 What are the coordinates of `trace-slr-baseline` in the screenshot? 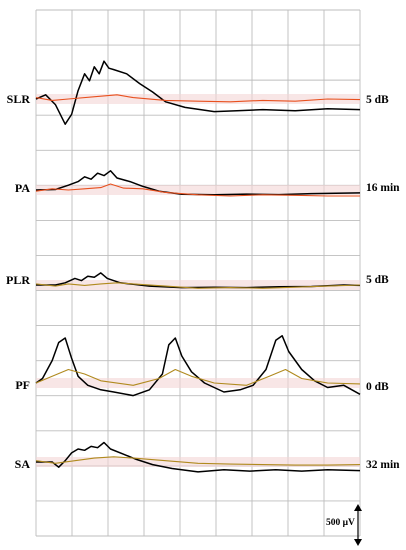 It's located at (198, 98).